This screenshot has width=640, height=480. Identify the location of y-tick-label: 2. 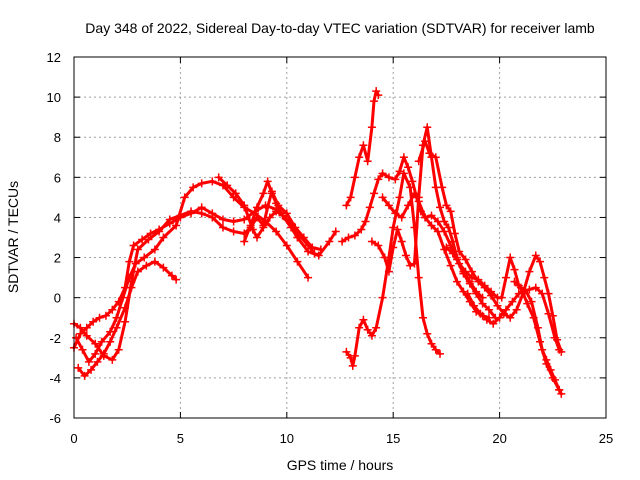
(57, 258).